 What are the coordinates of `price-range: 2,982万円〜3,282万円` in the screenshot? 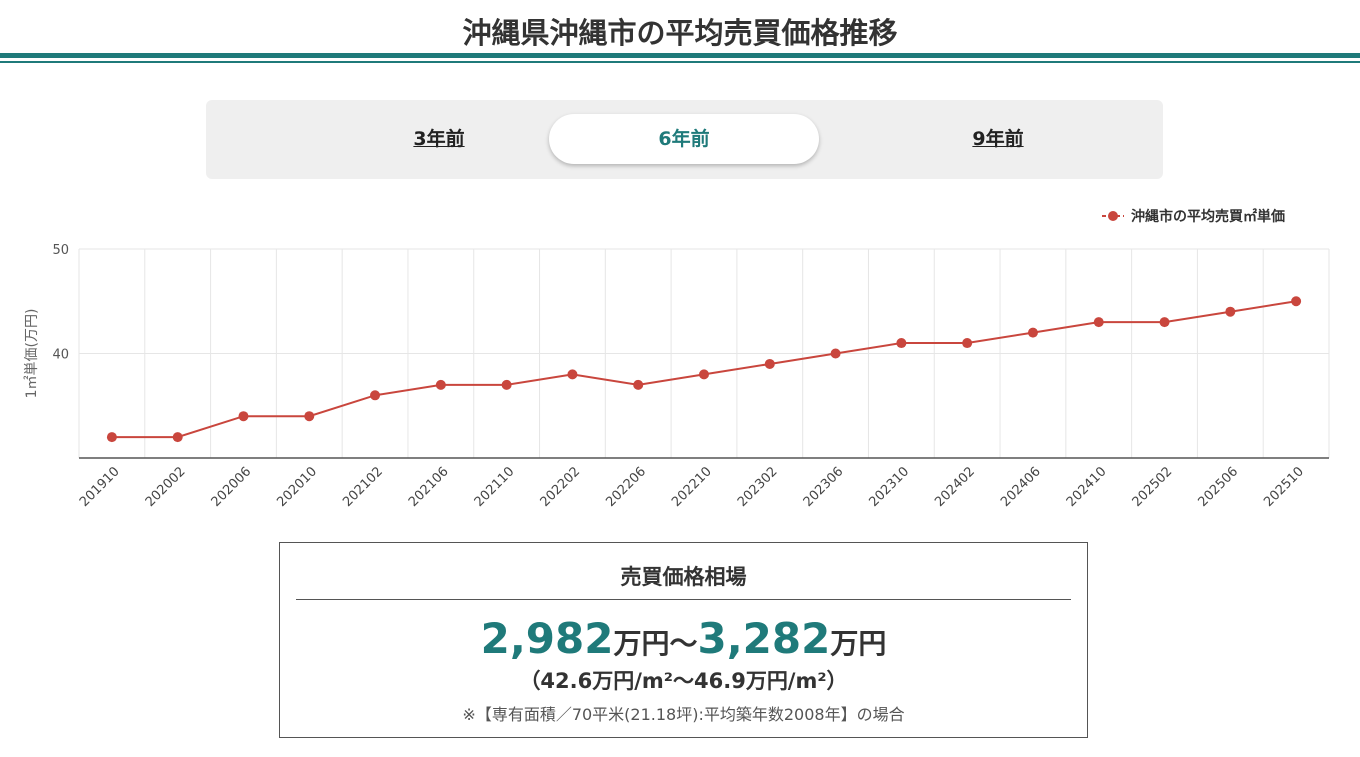 It's located at (683, 638).